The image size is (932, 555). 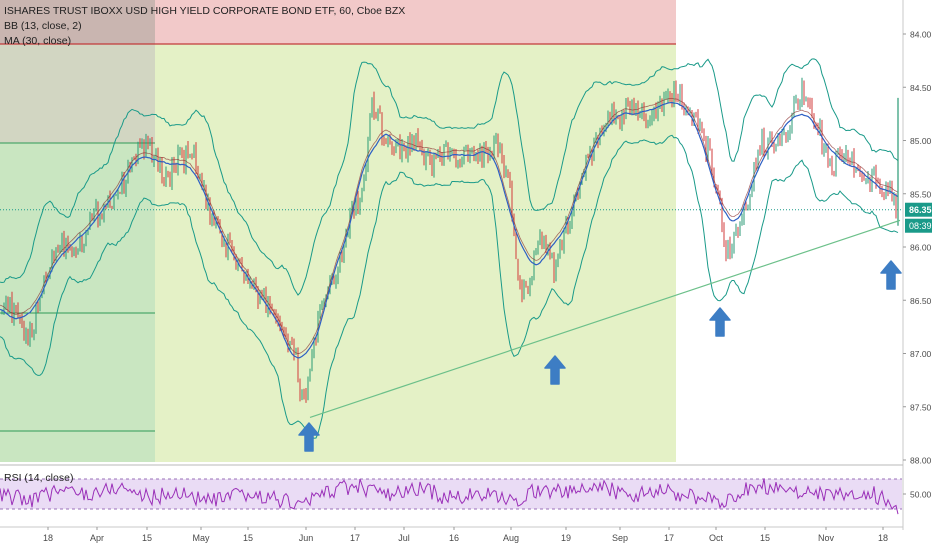 I want to click on last-price-badge, so click(x=918, y=209).